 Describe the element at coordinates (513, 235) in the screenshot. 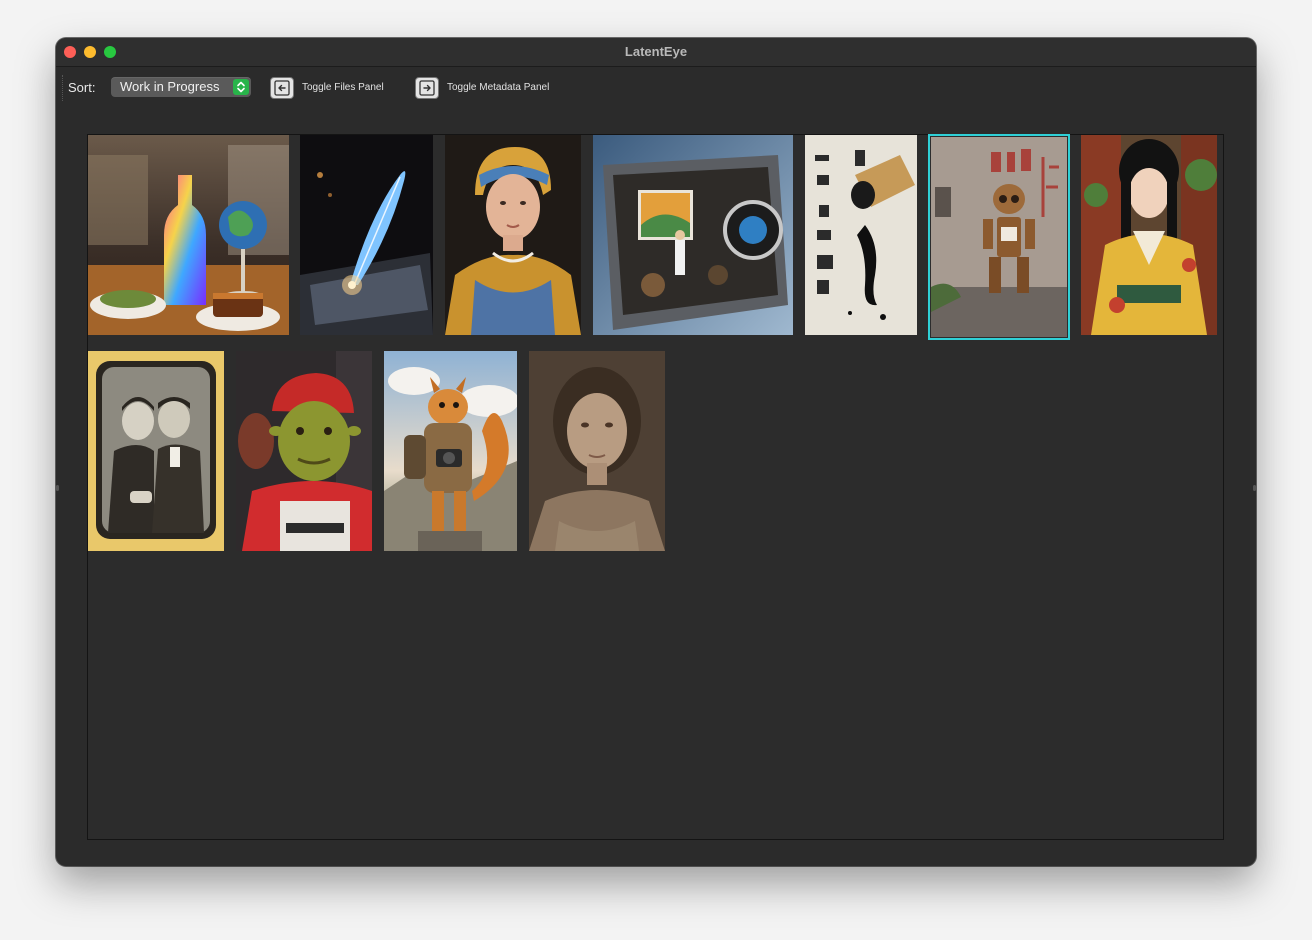

I see `thumbnail-headscarf-portrait` at that location.